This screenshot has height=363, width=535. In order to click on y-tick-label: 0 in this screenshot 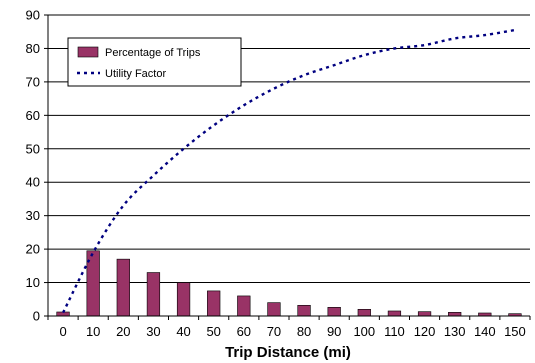, I will do `click(36, 316)`.